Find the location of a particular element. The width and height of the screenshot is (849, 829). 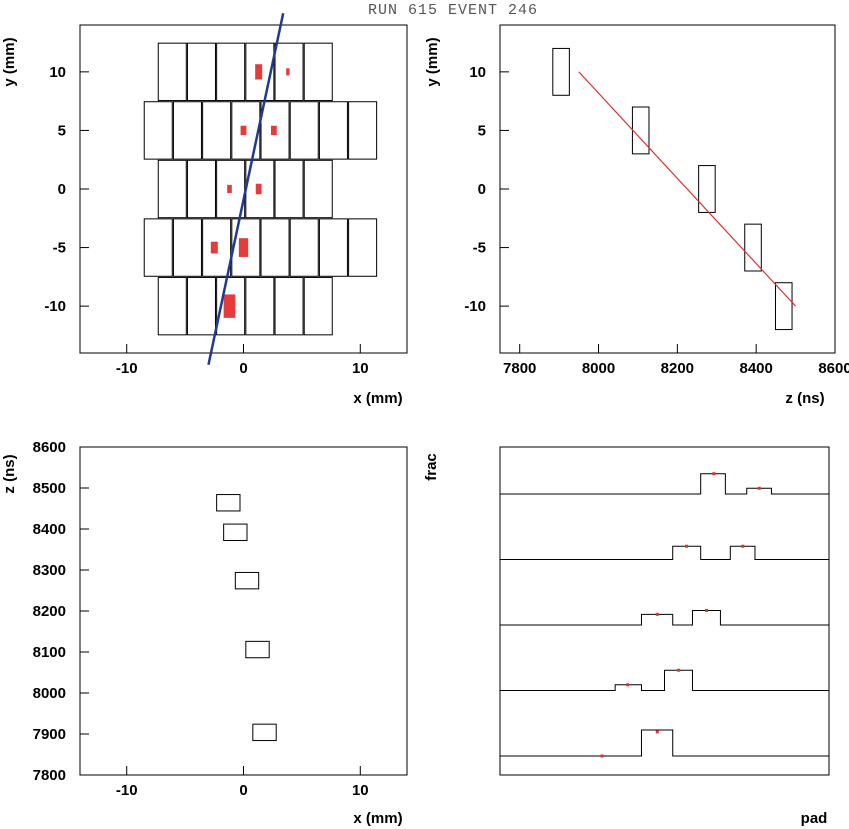

hit-pads is located at coordinates (250, 191).